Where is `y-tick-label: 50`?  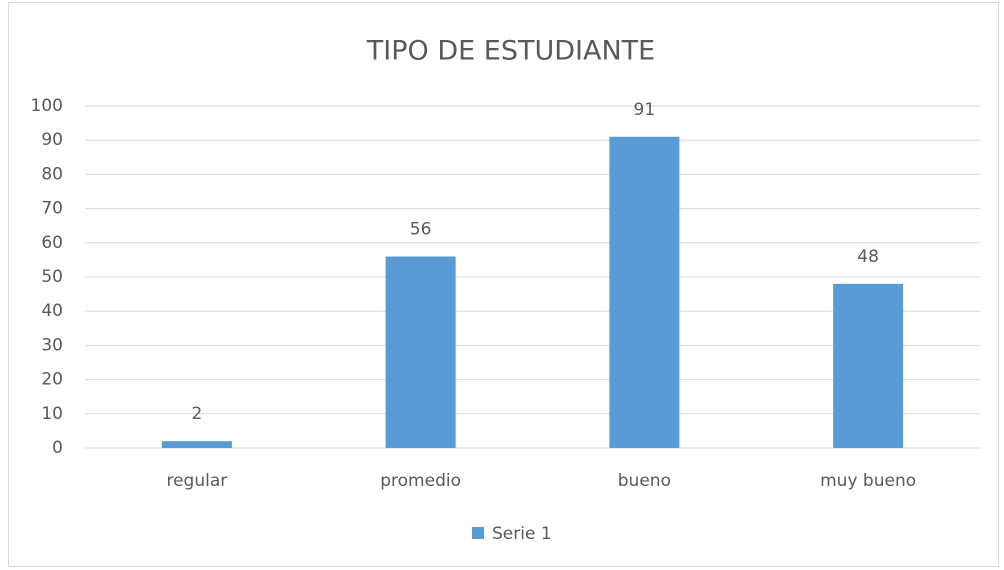
y-tick-label: 50 is located at coordinates (52, 277).